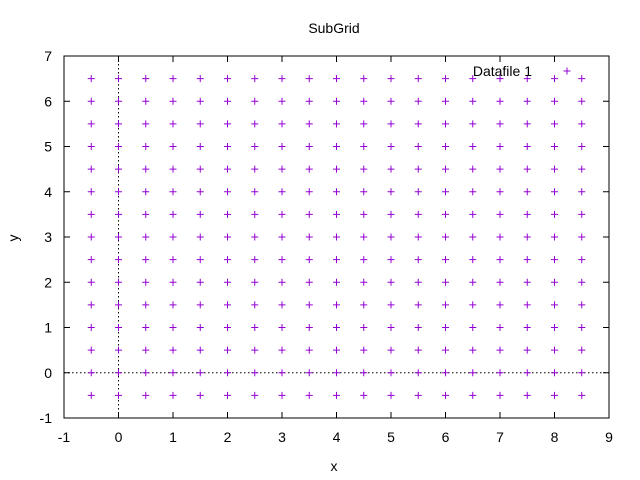  I want to click on y-tick-label: 1, so click(48, 328).